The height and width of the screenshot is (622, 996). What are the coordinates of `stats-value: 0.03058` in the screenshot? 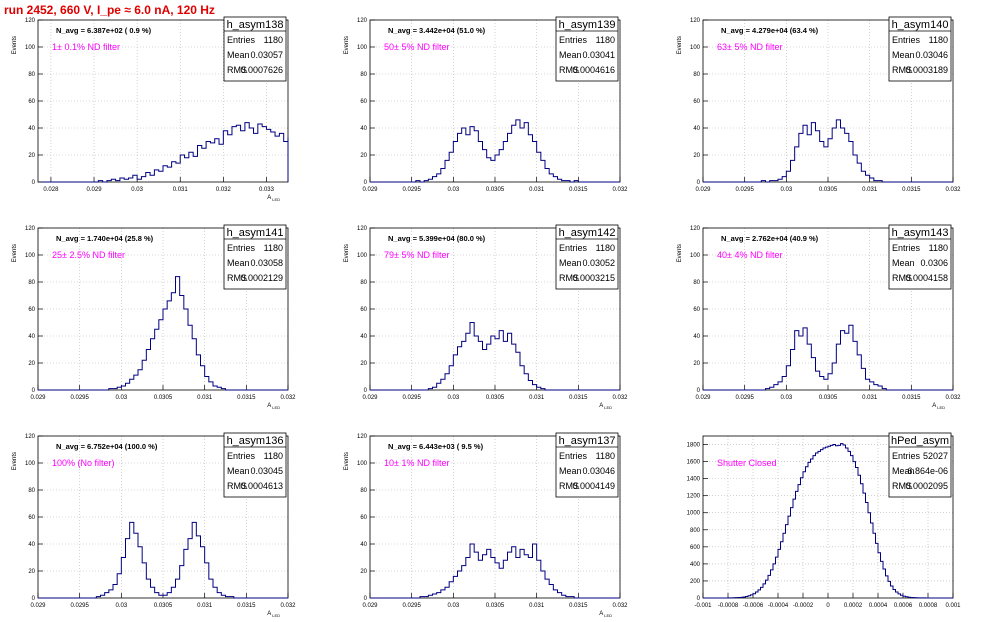 It's located at (266, 263).